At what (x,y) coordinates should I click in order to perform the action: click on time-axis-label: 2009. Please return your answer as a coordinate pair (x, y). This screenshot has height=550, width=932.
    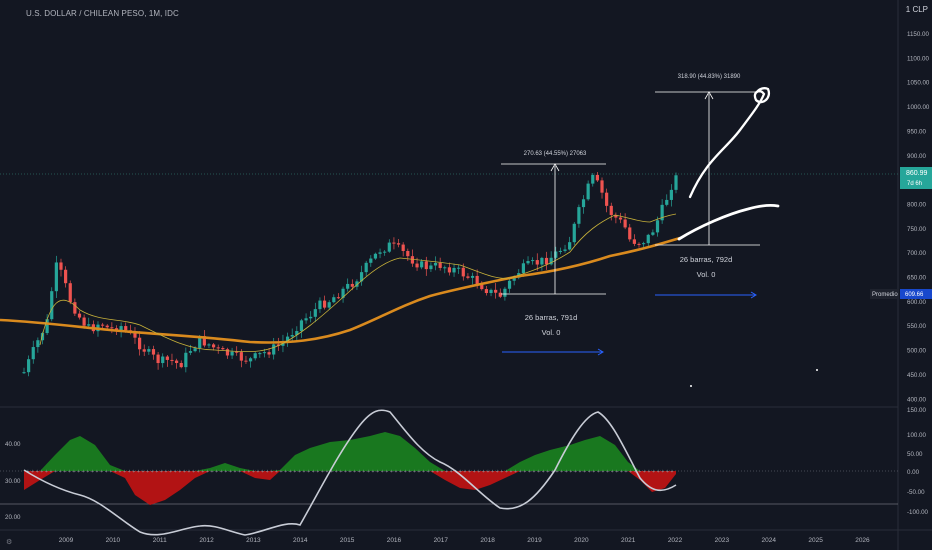
    Looking at the image, I should click on (66, 540).